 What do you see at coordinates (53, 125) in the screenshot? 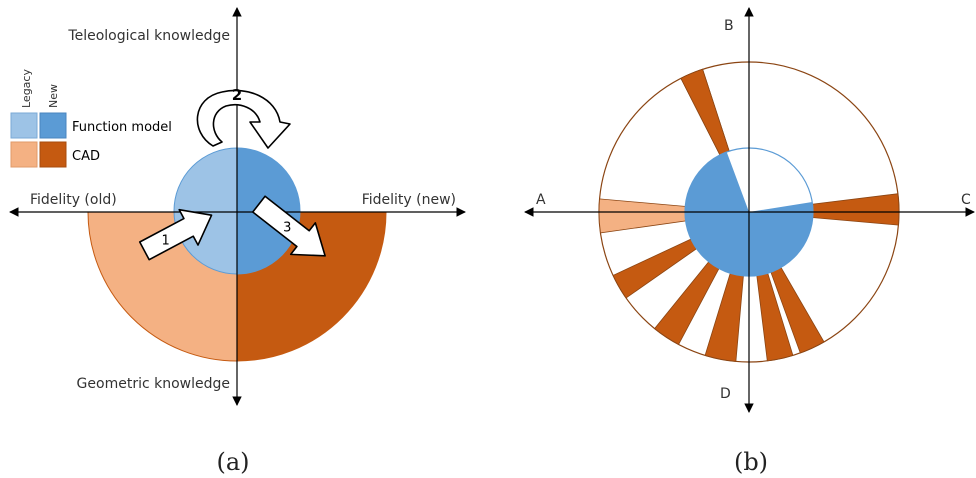
I see `legend-swatch-new-function` at bounding box center [53, 125].